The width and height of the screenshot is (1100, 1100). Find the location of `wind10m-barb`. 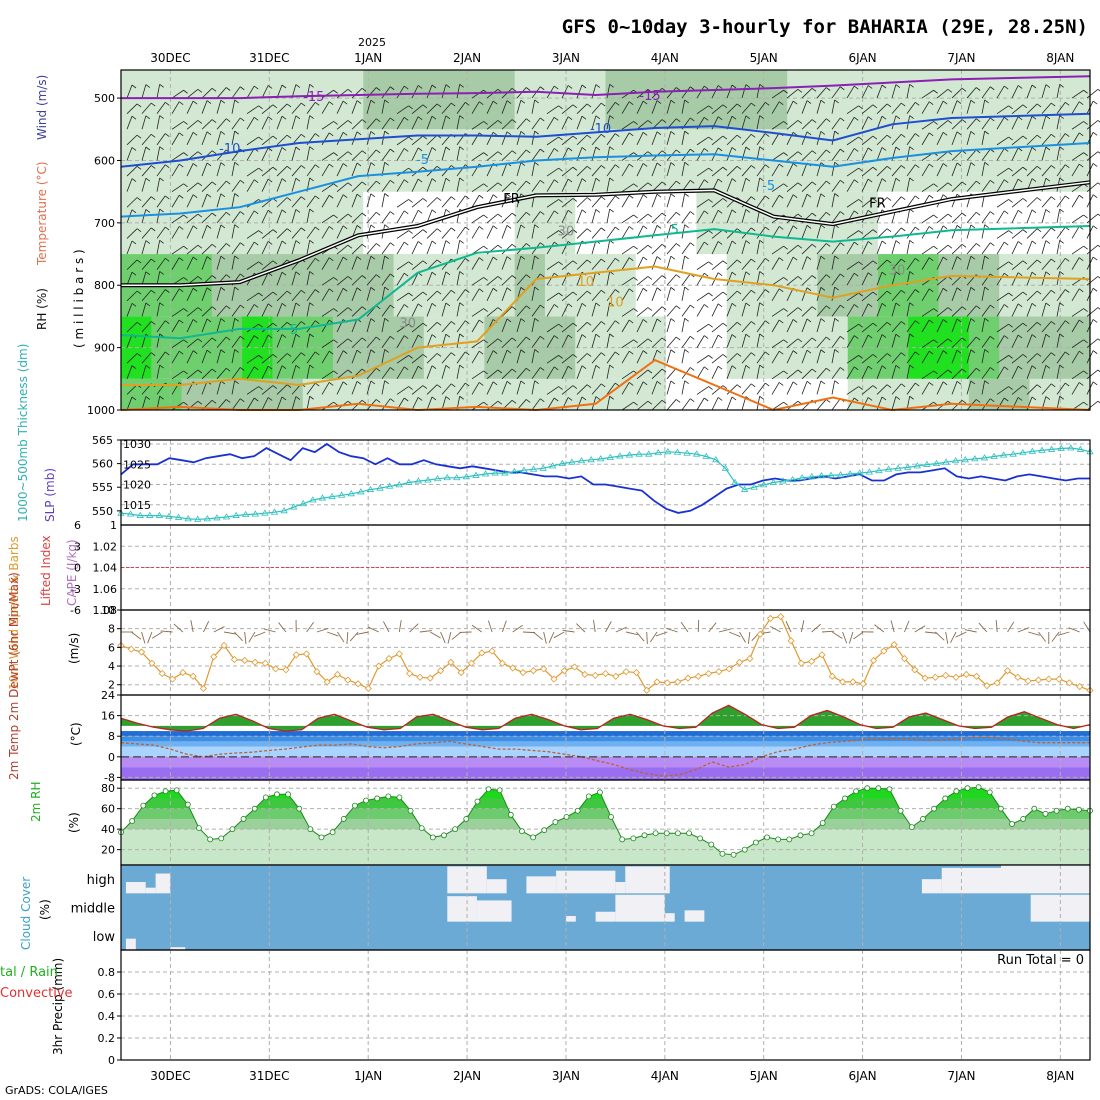

wind10m-barb is located at coordinates (245, 637).